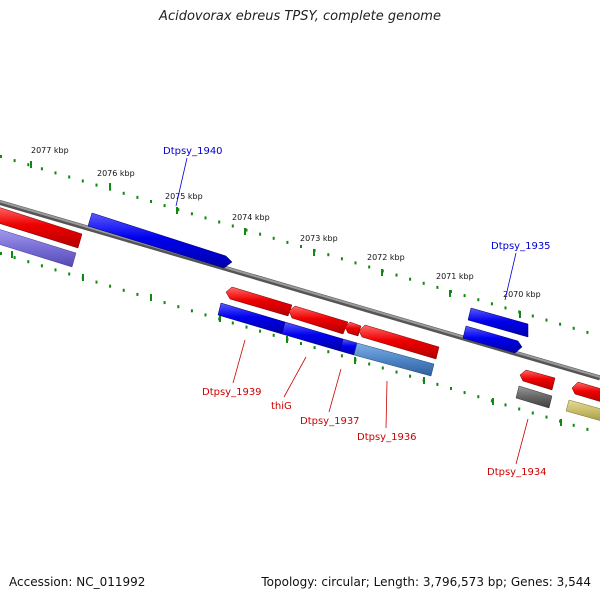 The image size is (600, 600). What do you see at coordinates (330, 421) in the screenshot?
I see `gene-label-dtpsy-1937: Dtpsy_1937` at bounding box center [330, 421].